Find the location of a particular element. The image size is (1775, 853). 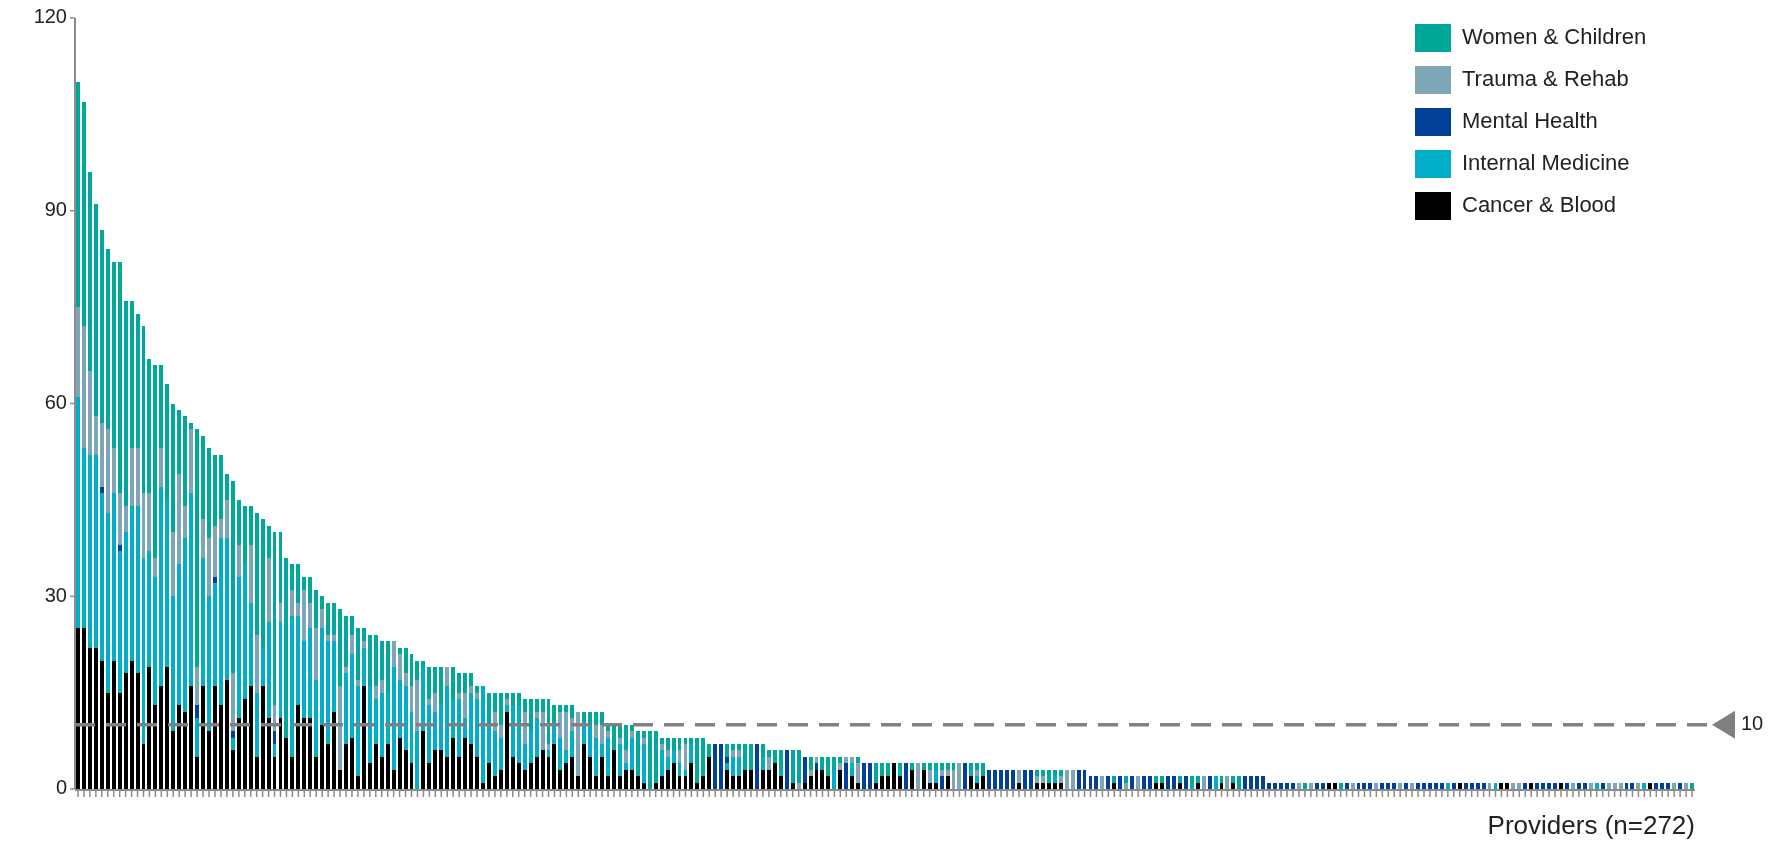

y-tick-label: 90 is located at coordinates (55, 209).